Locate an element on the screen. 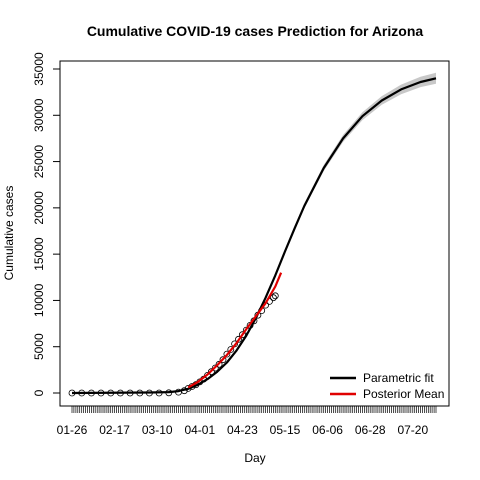 The width and height of the screenshot is (480, 480). x-tick-label: 01-26 is located at coordinates (72, 430).